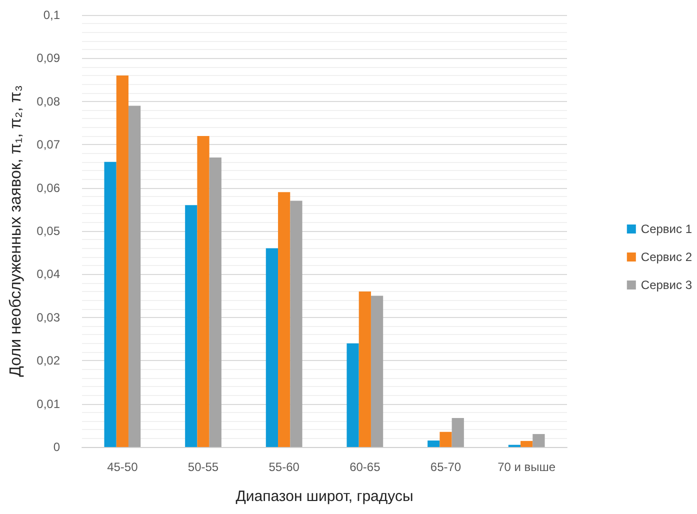  I want to click on legend-label: Сервис 3, so click(666, 285).